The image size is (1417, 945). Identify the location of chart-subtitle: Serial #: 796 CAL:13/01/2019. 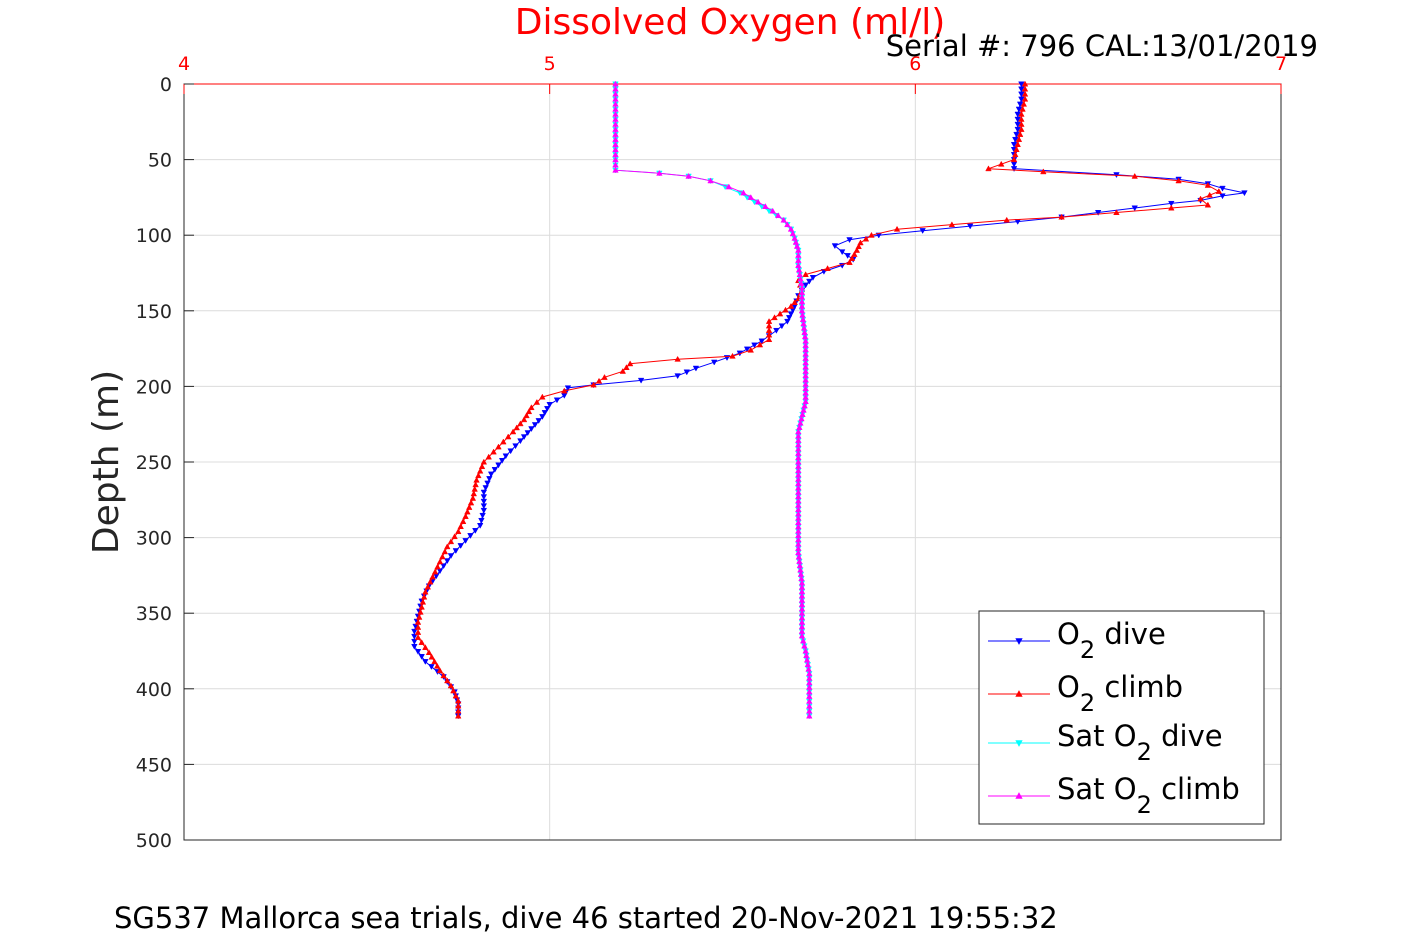
(1102, 46).